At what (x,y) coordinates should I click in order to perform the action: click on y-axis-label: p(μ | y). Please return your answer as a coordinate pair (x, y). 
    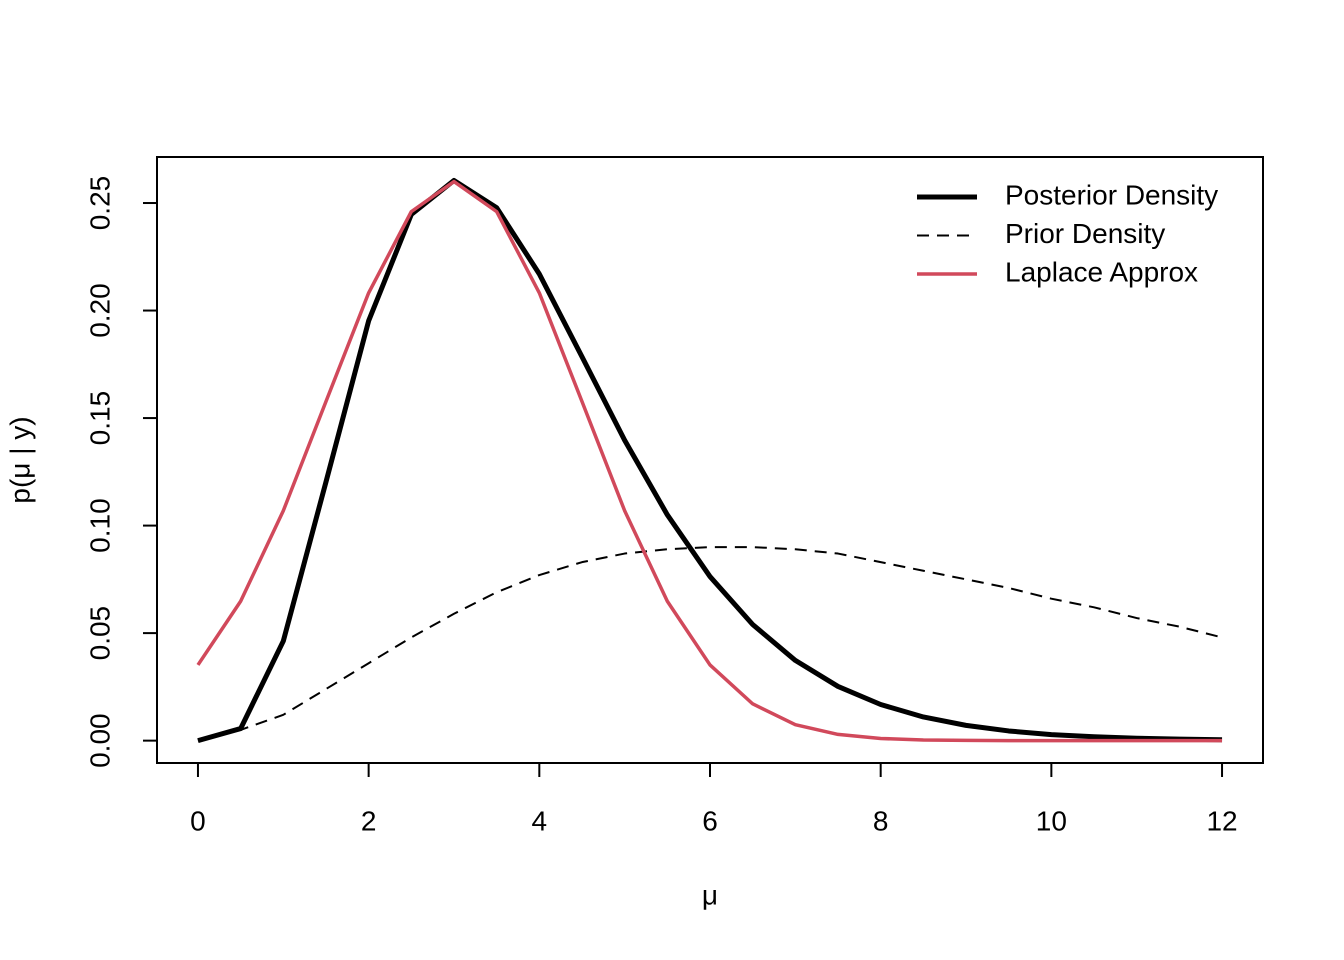
    Looking at the image, I should click on (19, 459).